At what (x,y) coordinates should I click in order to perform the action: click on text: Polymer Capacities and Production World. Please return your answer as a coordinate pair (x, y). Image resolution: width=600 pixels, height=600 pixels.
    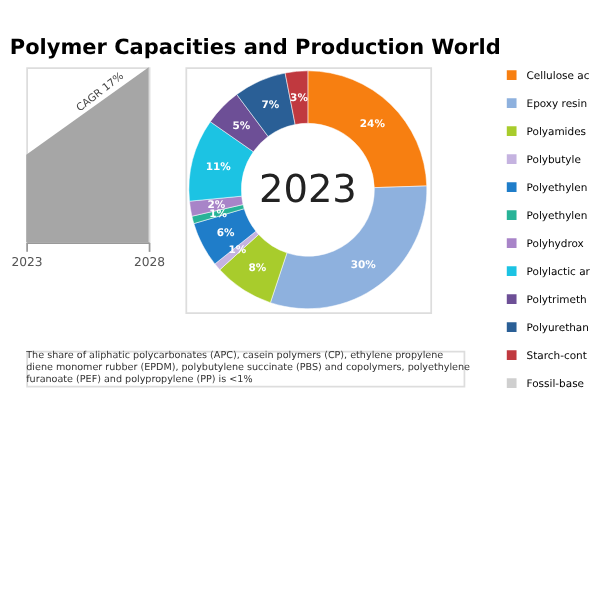
    Looking at the image, I should click on (255, 48).